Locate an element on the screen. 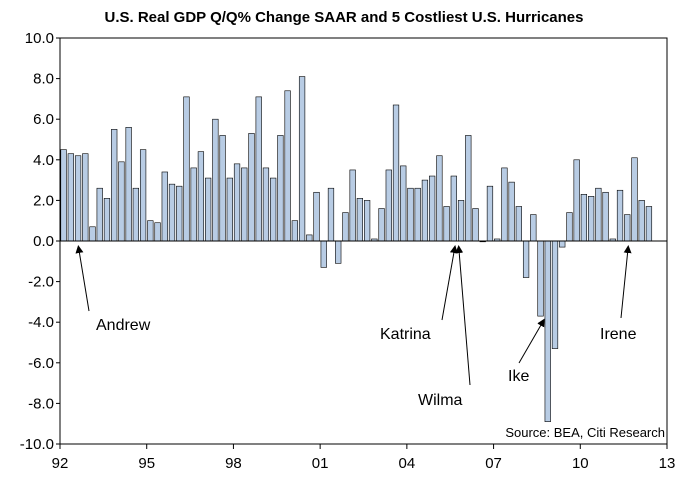 The image size is (689, 488). annotation-label: Wilma is located at coordinates (440, 400).